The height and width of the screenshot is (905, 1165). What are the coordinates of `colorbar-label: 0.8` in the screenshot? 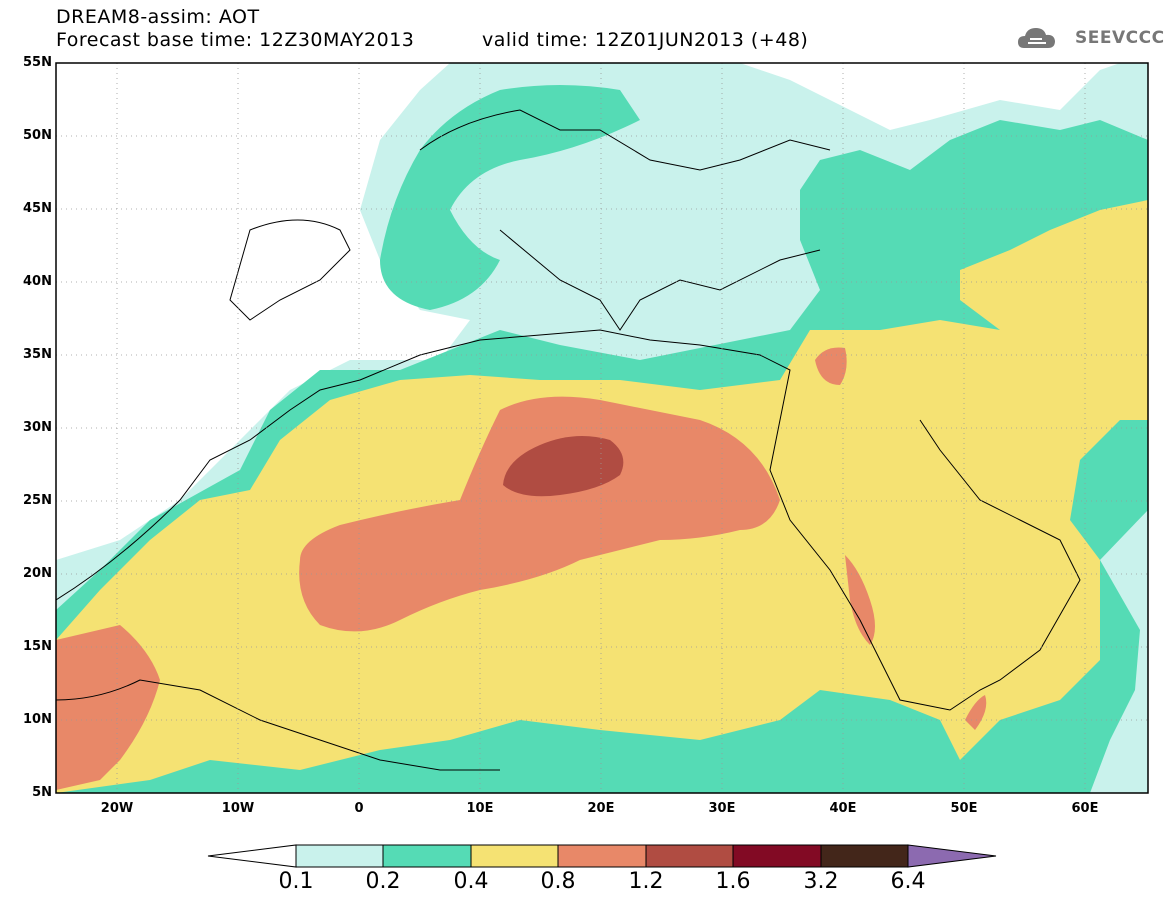 It's located at (558, 881).